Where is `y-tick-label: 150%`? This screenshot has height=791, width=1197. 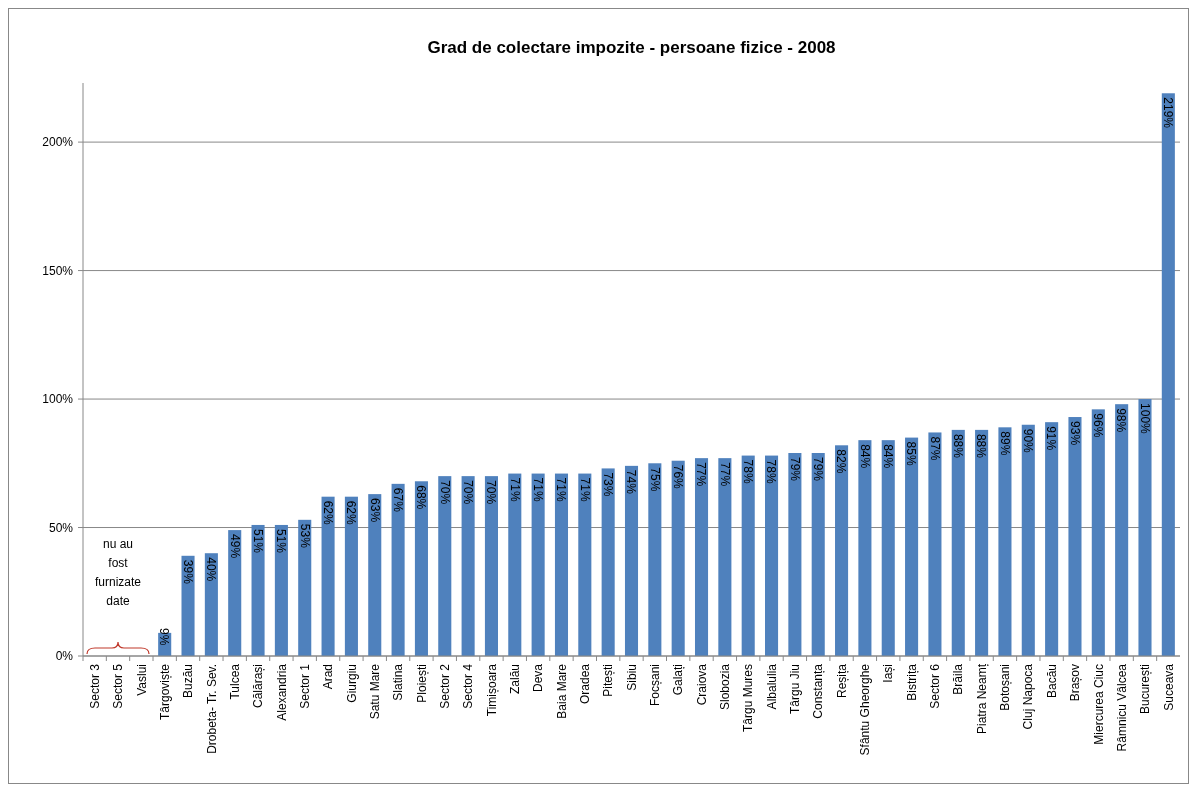
y-tick-label: 150% is located at coordinates (58, 270).